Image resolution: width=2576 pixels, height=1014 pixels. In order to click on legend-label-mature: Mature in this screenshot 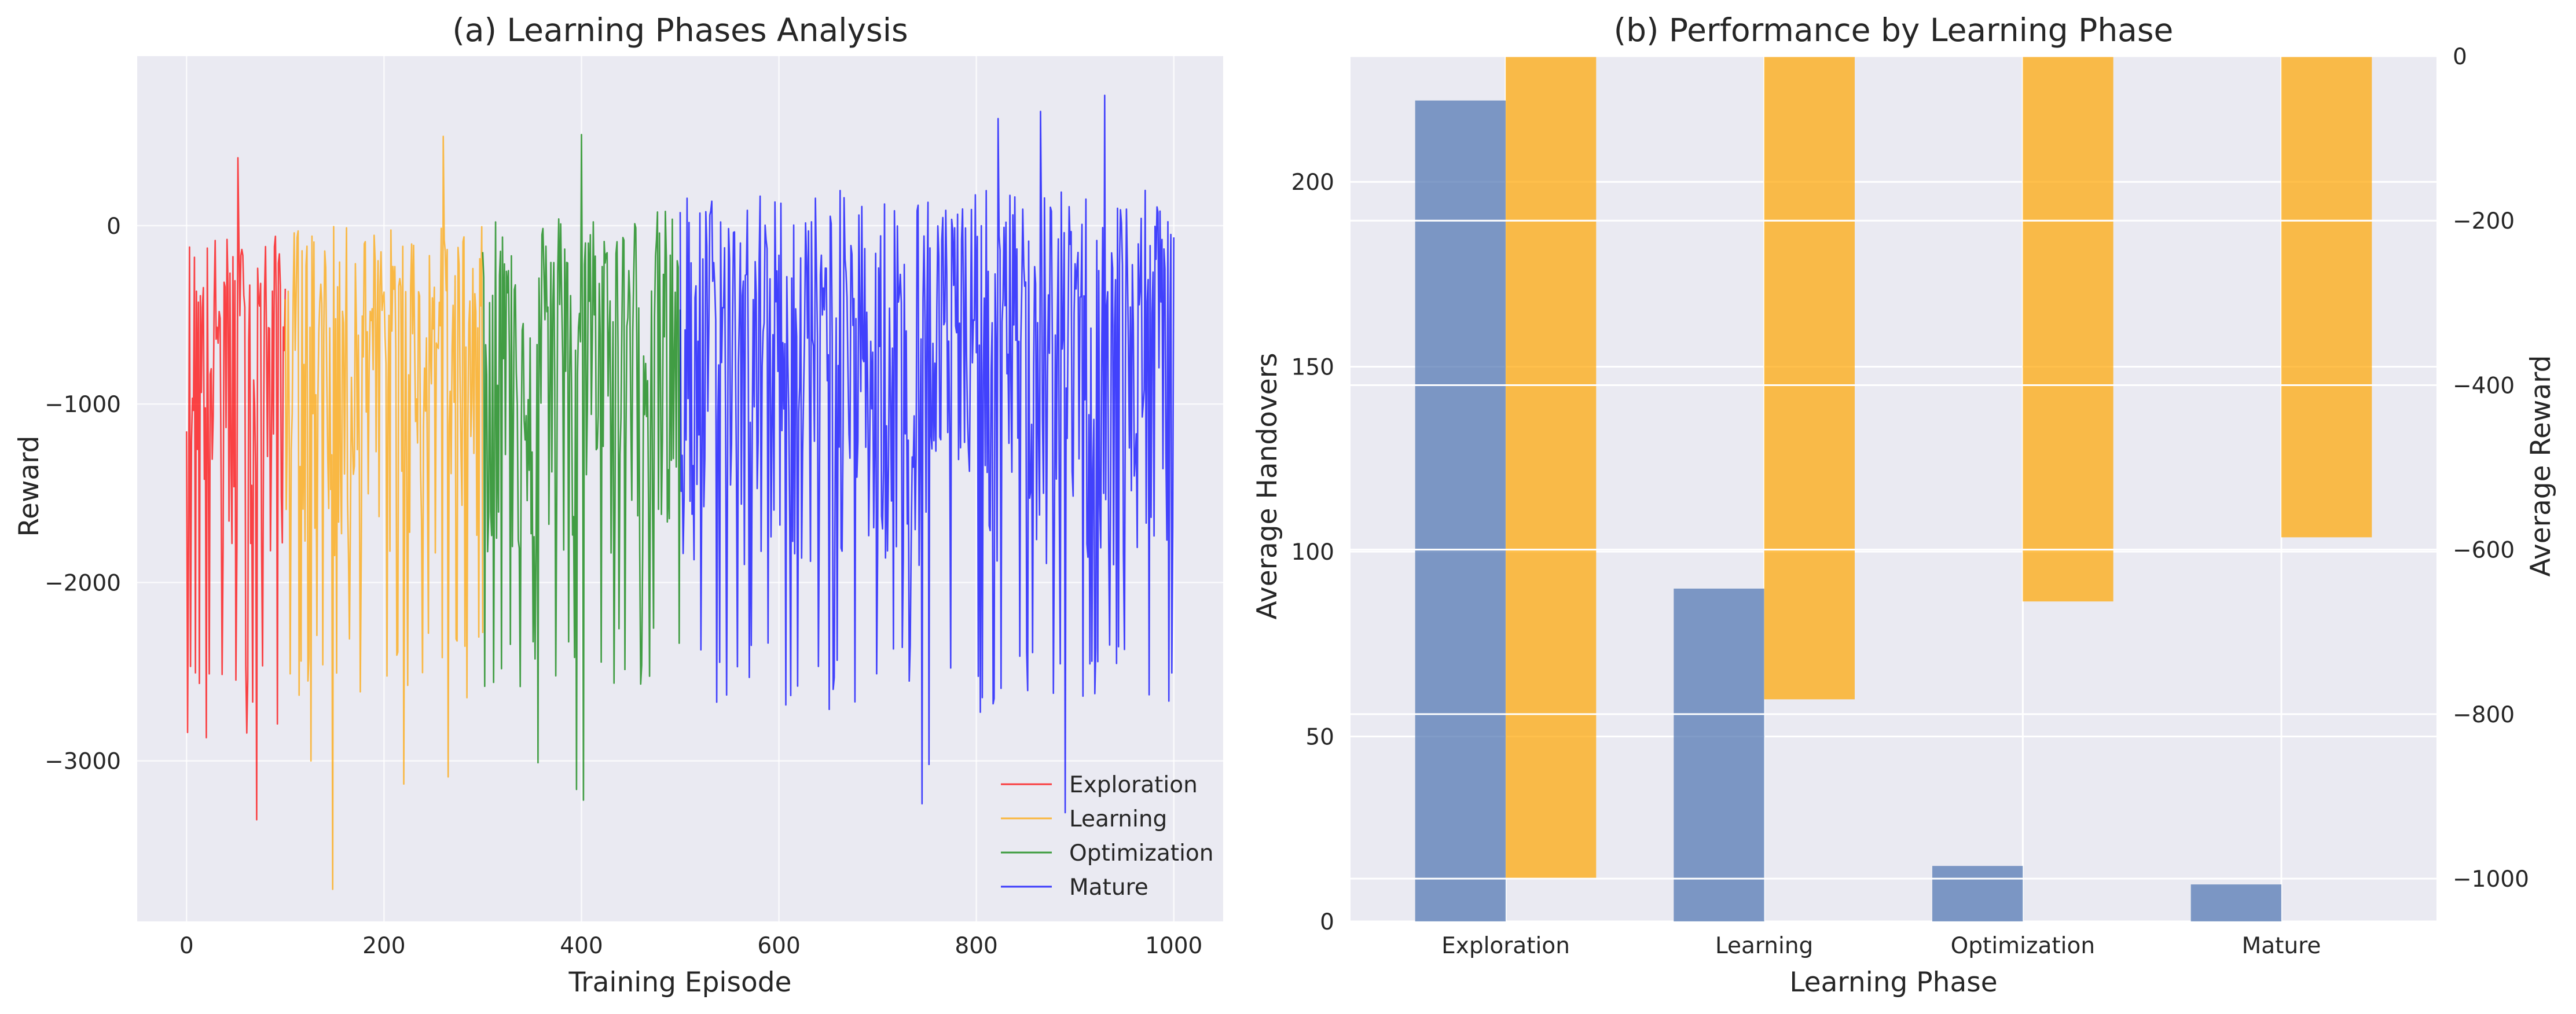, I will do `click(1108, 888)`.